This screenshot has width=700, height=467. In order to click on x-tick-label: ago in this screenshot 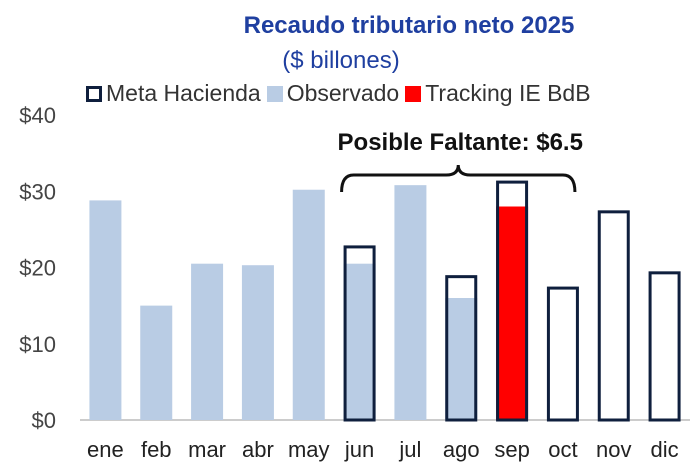, I will do `click(461, 449)`.